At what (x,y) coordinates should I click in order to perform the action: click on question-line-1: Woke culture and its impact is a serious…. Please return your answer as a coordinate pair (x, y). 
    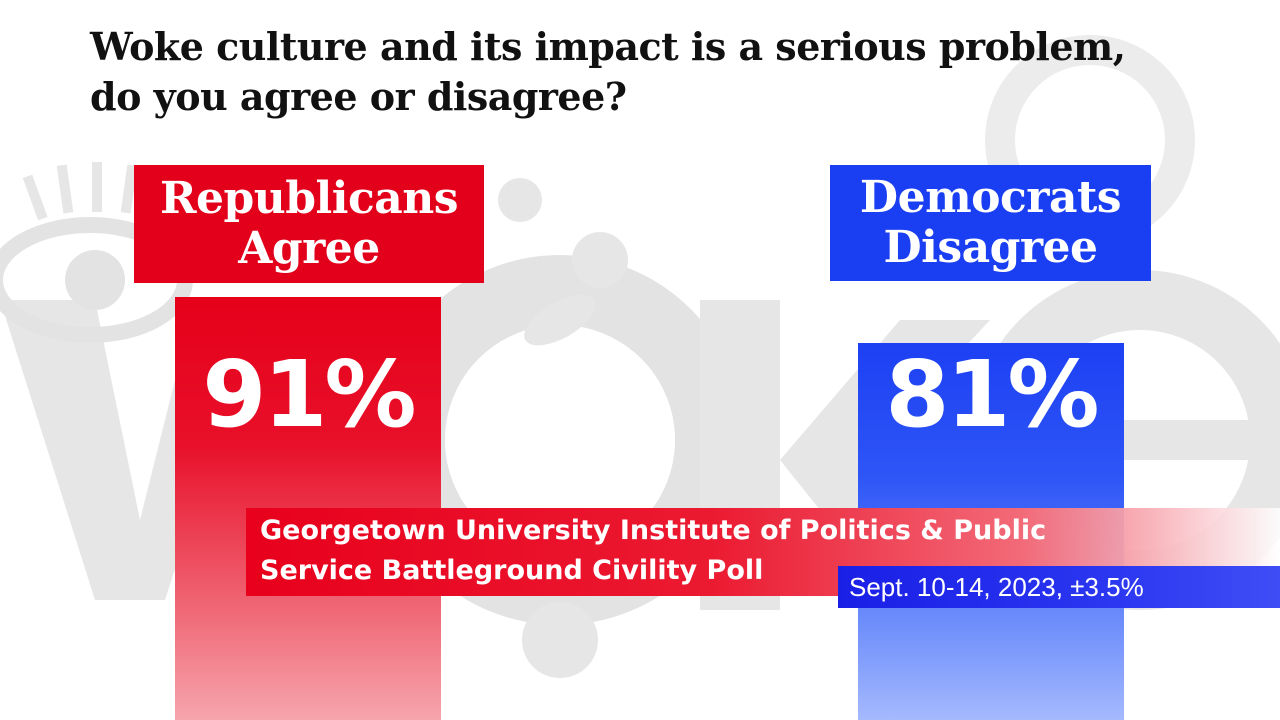
    Looking at the image, I should click on (608, 46).